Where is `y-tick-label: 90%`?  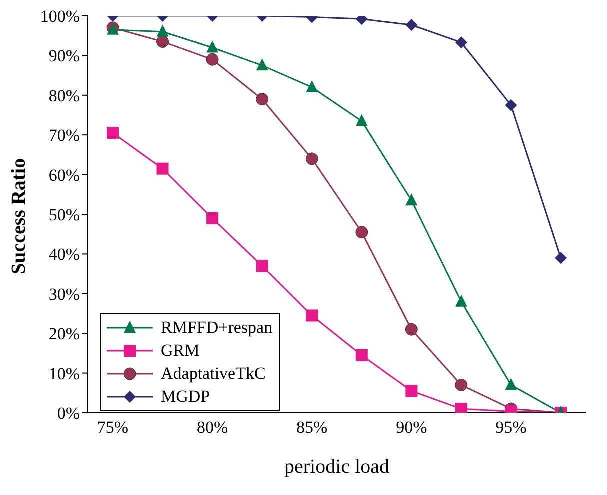 y-tick-label: 90% is located at coordinates (64, 56).